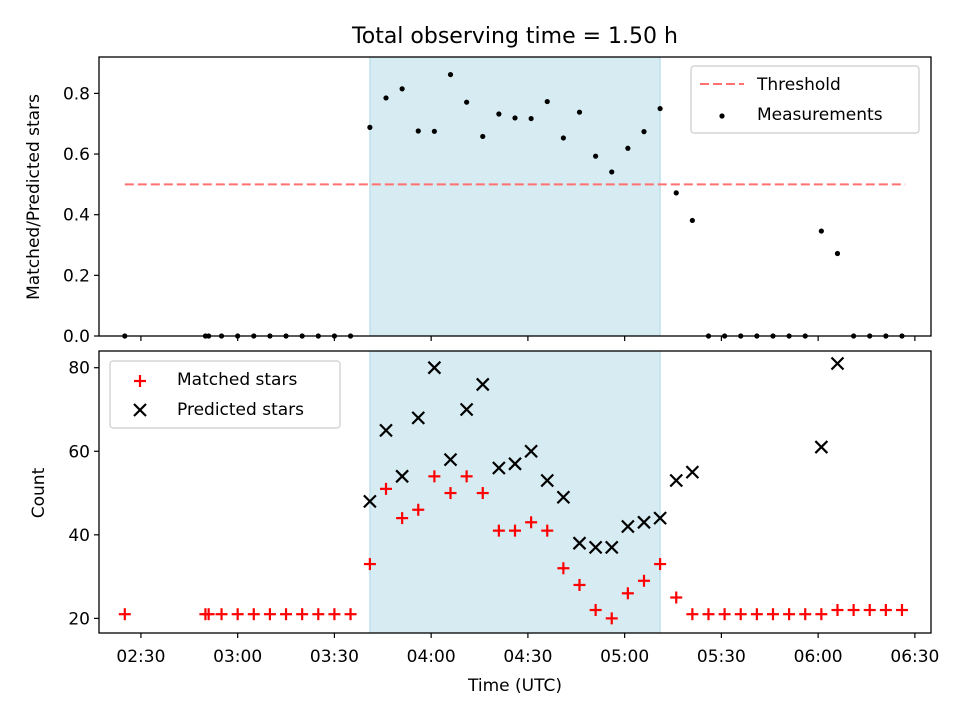 Image resolution: width=960 pixels, height=720 pixels. What do you see at coordinates (528, 338) in the screenshot?
I see `ratio-x-axis` at bounding box center [528, 338].